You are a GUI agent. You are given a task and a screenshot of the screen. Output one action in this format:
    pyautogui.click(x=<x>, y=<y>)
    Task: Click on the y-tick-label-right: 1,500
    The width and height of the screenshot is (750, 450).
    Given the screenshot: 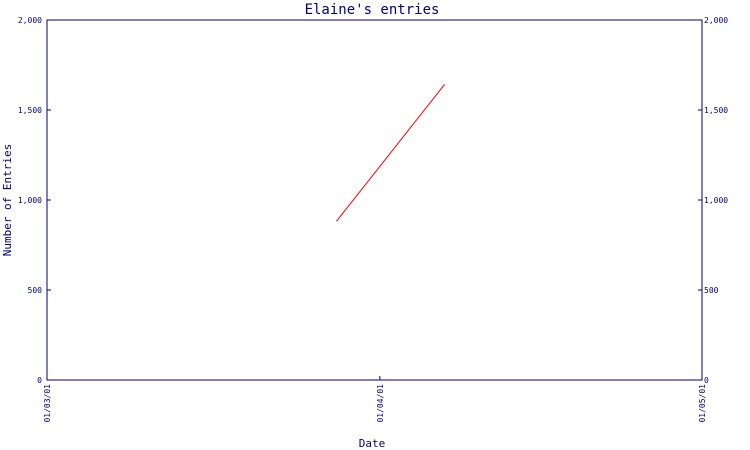 What is the action you would take?
    pyautogui.click(x=716, y=110)
    